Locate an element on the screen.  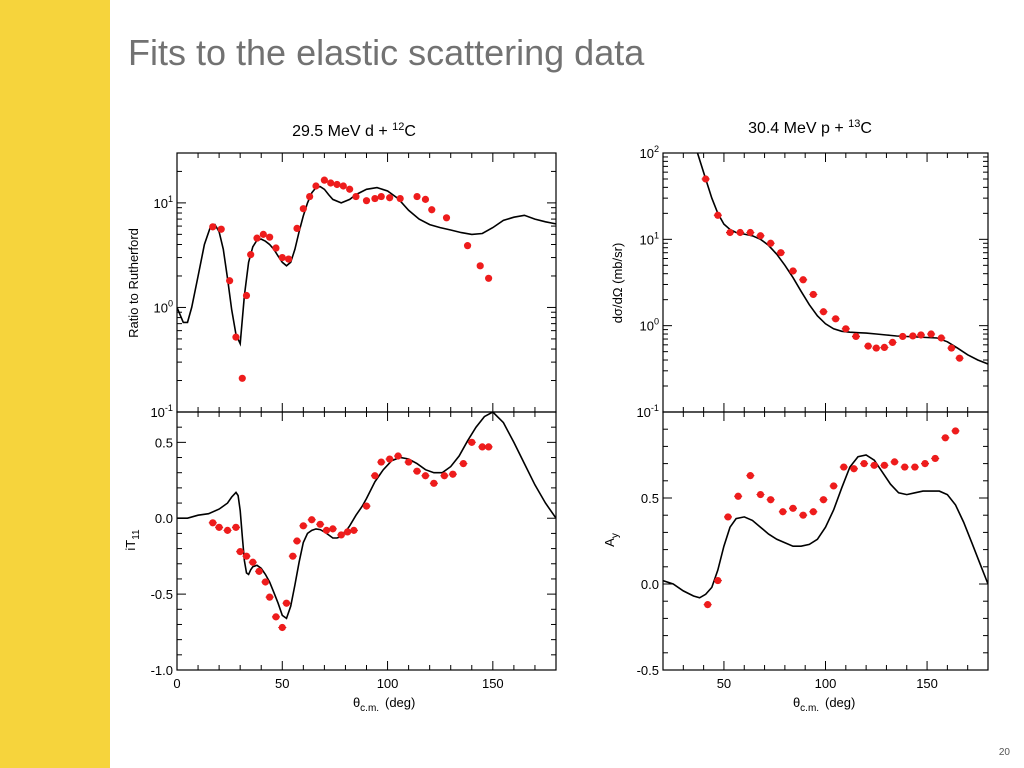
plot-frame-d12C_sigma is located at coordinates (366, 282).